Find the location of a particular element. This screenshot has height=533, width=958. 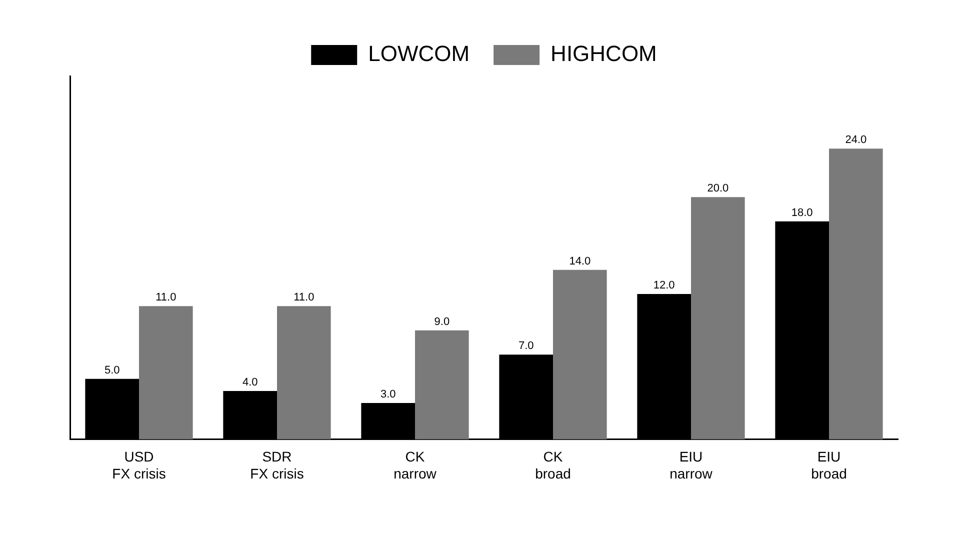

data-label: 12.0 is located at coordinates (664, 286).